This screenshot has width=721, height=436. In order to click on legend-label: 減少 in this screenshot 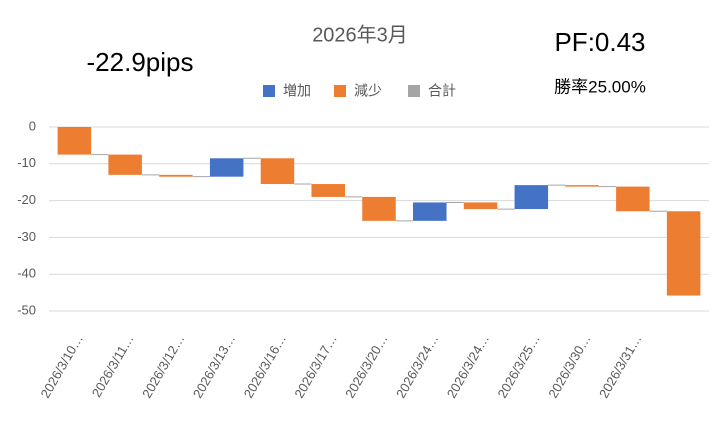, I will do `click(368, 91)`.